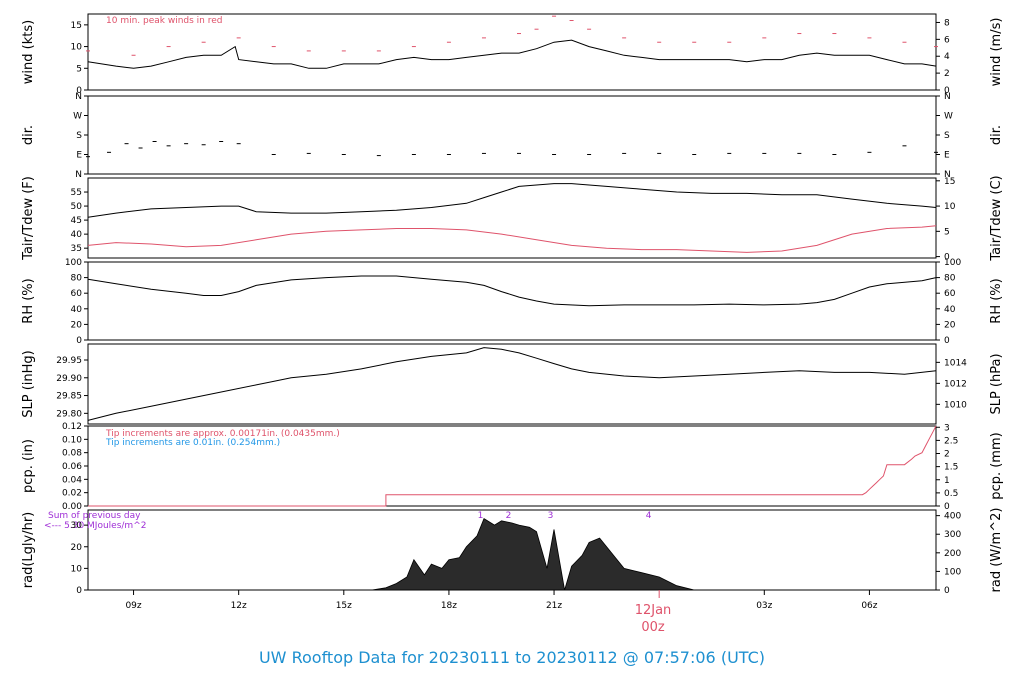 This screenshot has height=700, width=1024. Describe the element at coordinates (94, 516) in the screenshot. I see `rad-note-sum: Sum of previous day` at that location.